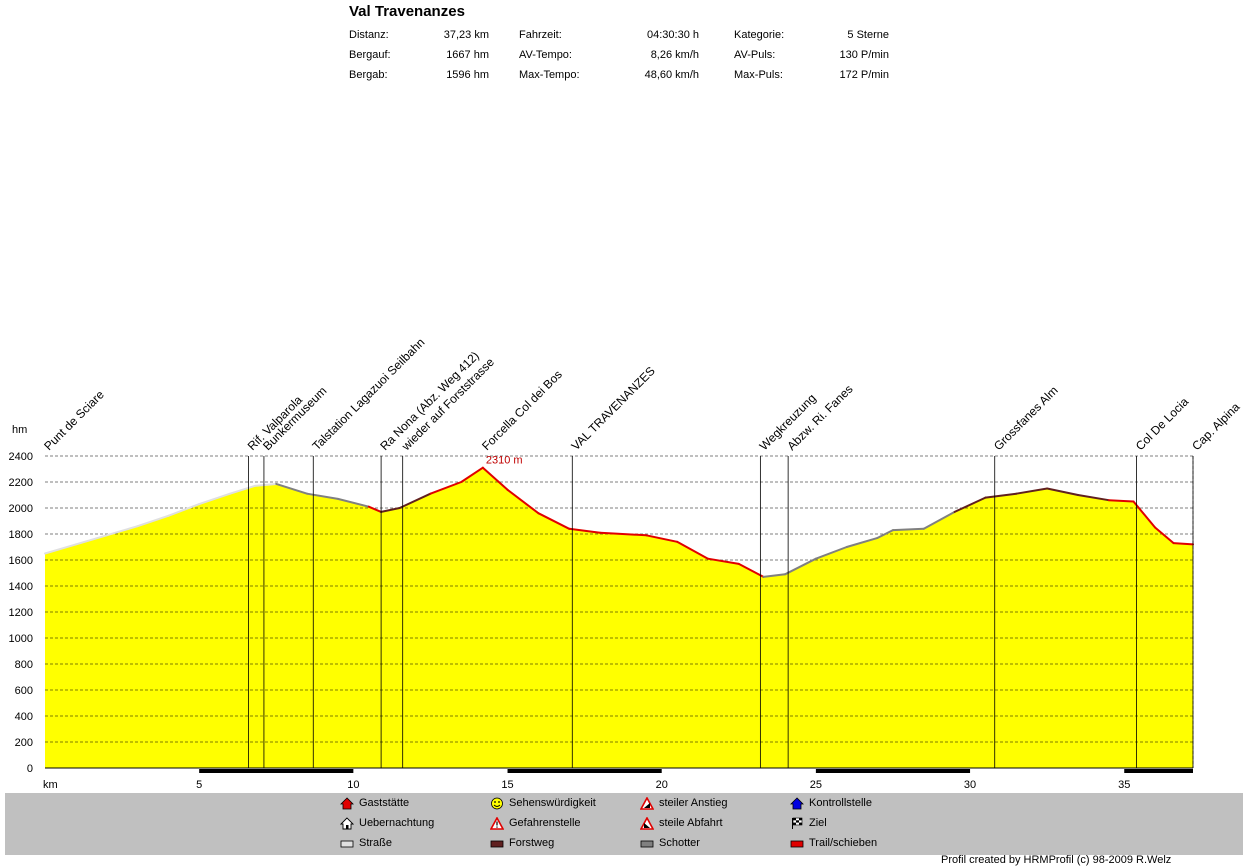 Image resolution: width=1243 pixels, height=866 pixels. I want to click on stat-label: Kategorie:, so click(759, 35).